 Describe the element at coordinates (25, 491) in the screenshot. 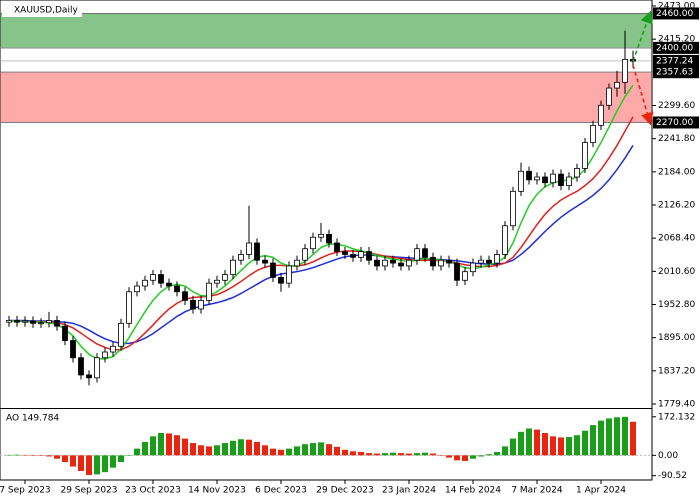

I see `x-tick-label: 7 Sep 2023` at that location.